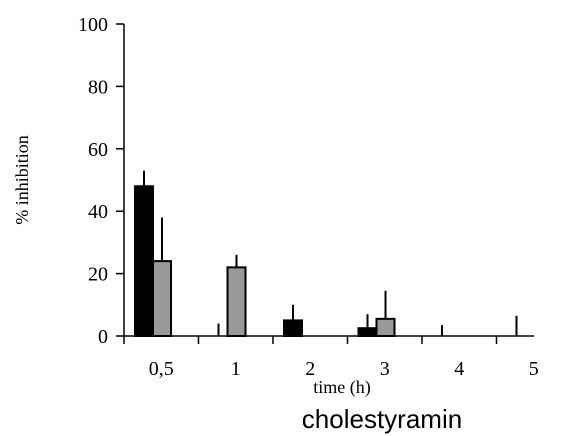 The image size is (562, 436). I want to click on y-tick-label: 100, so click(93, 25).